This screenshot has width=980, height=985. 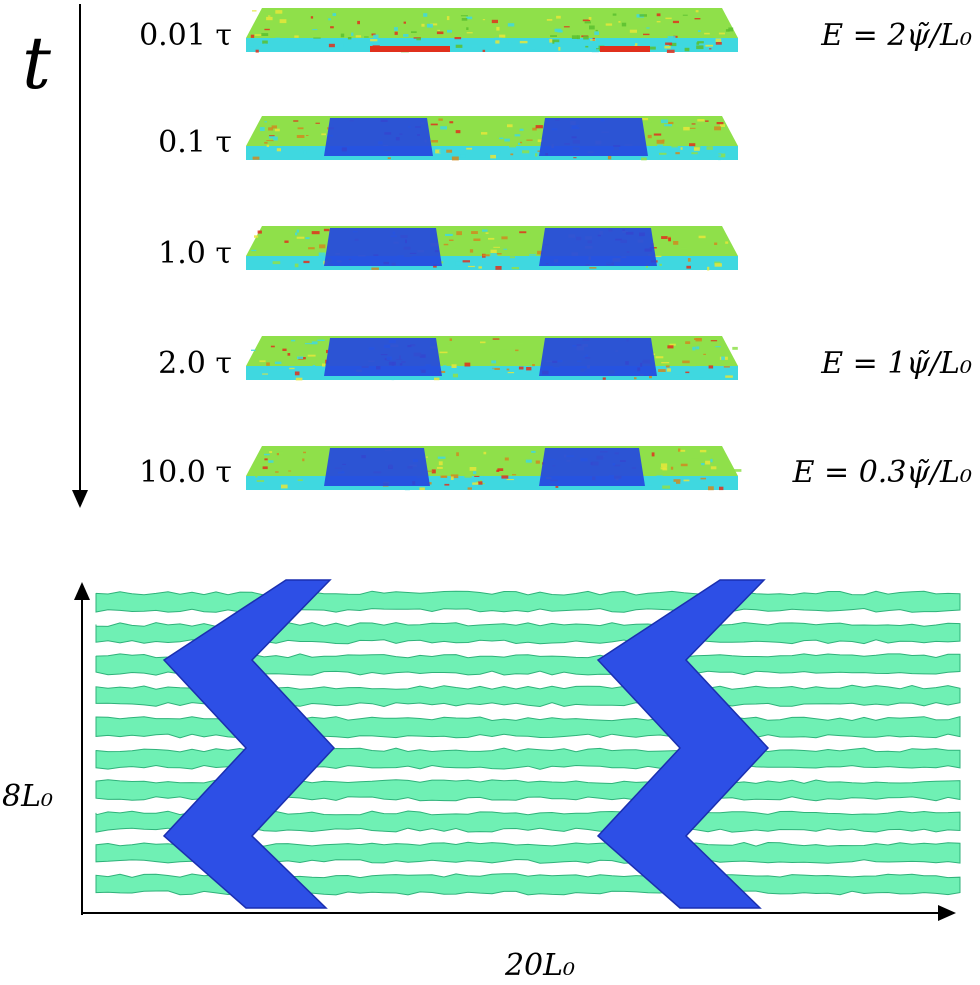 What do you see at coordinates (37, 63) in the screenshot?
I see `time-axis-label: t` at bounding box center [37, 63].